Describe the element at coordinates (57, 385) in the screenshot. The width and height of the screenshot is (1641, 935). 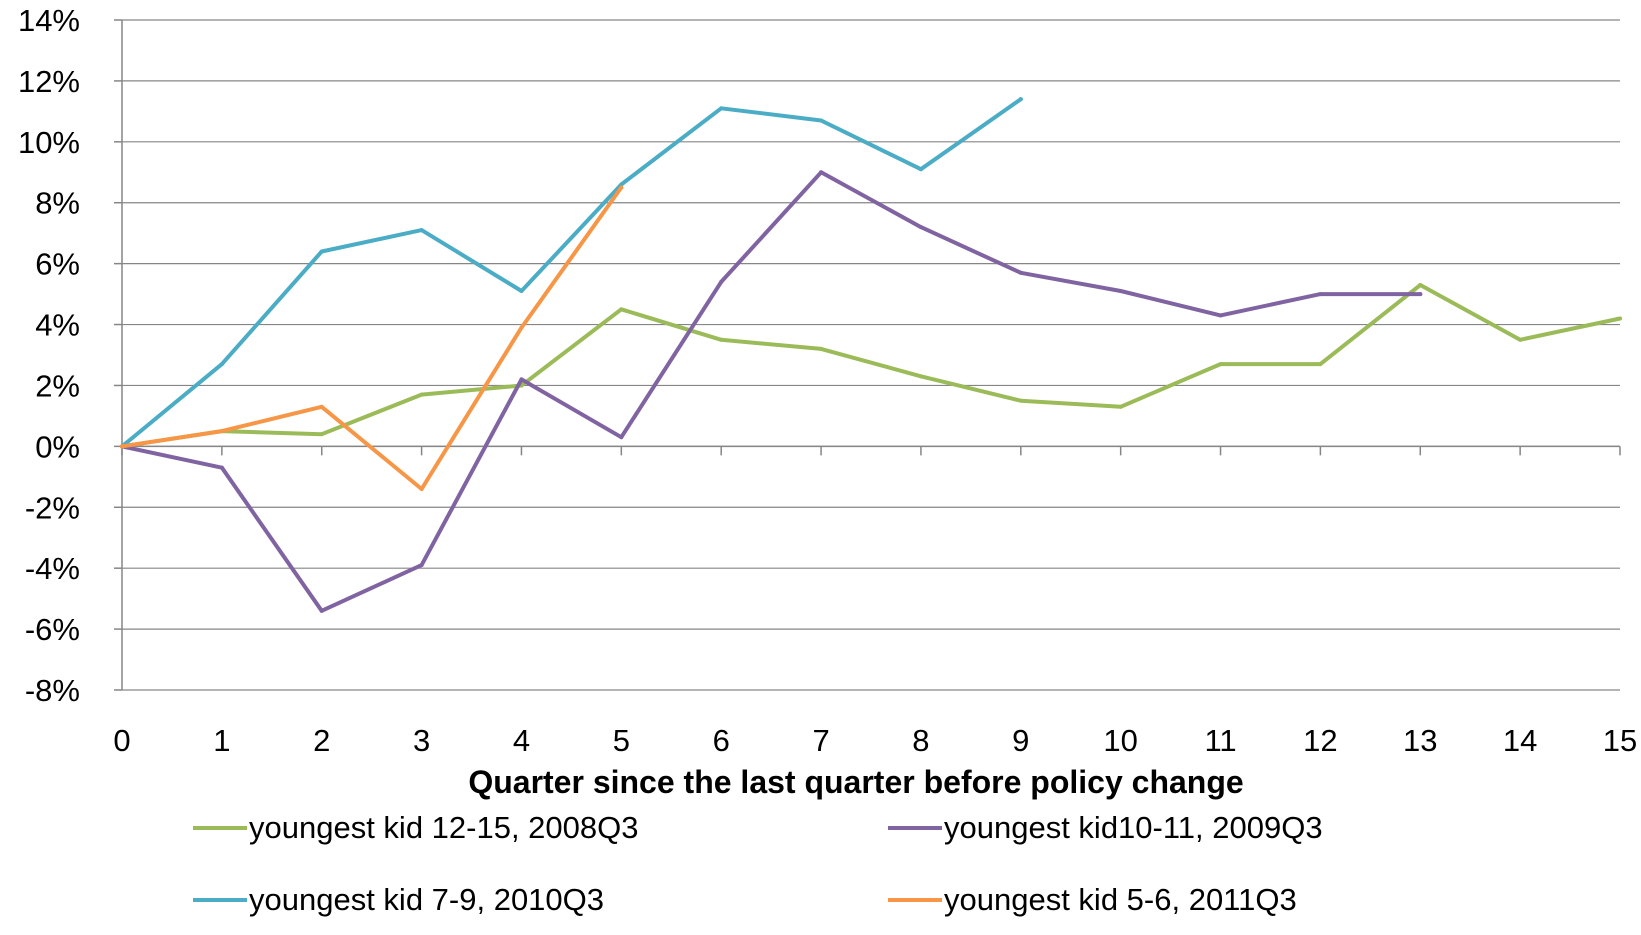
I see `y-tick-label: 2%` at that location.